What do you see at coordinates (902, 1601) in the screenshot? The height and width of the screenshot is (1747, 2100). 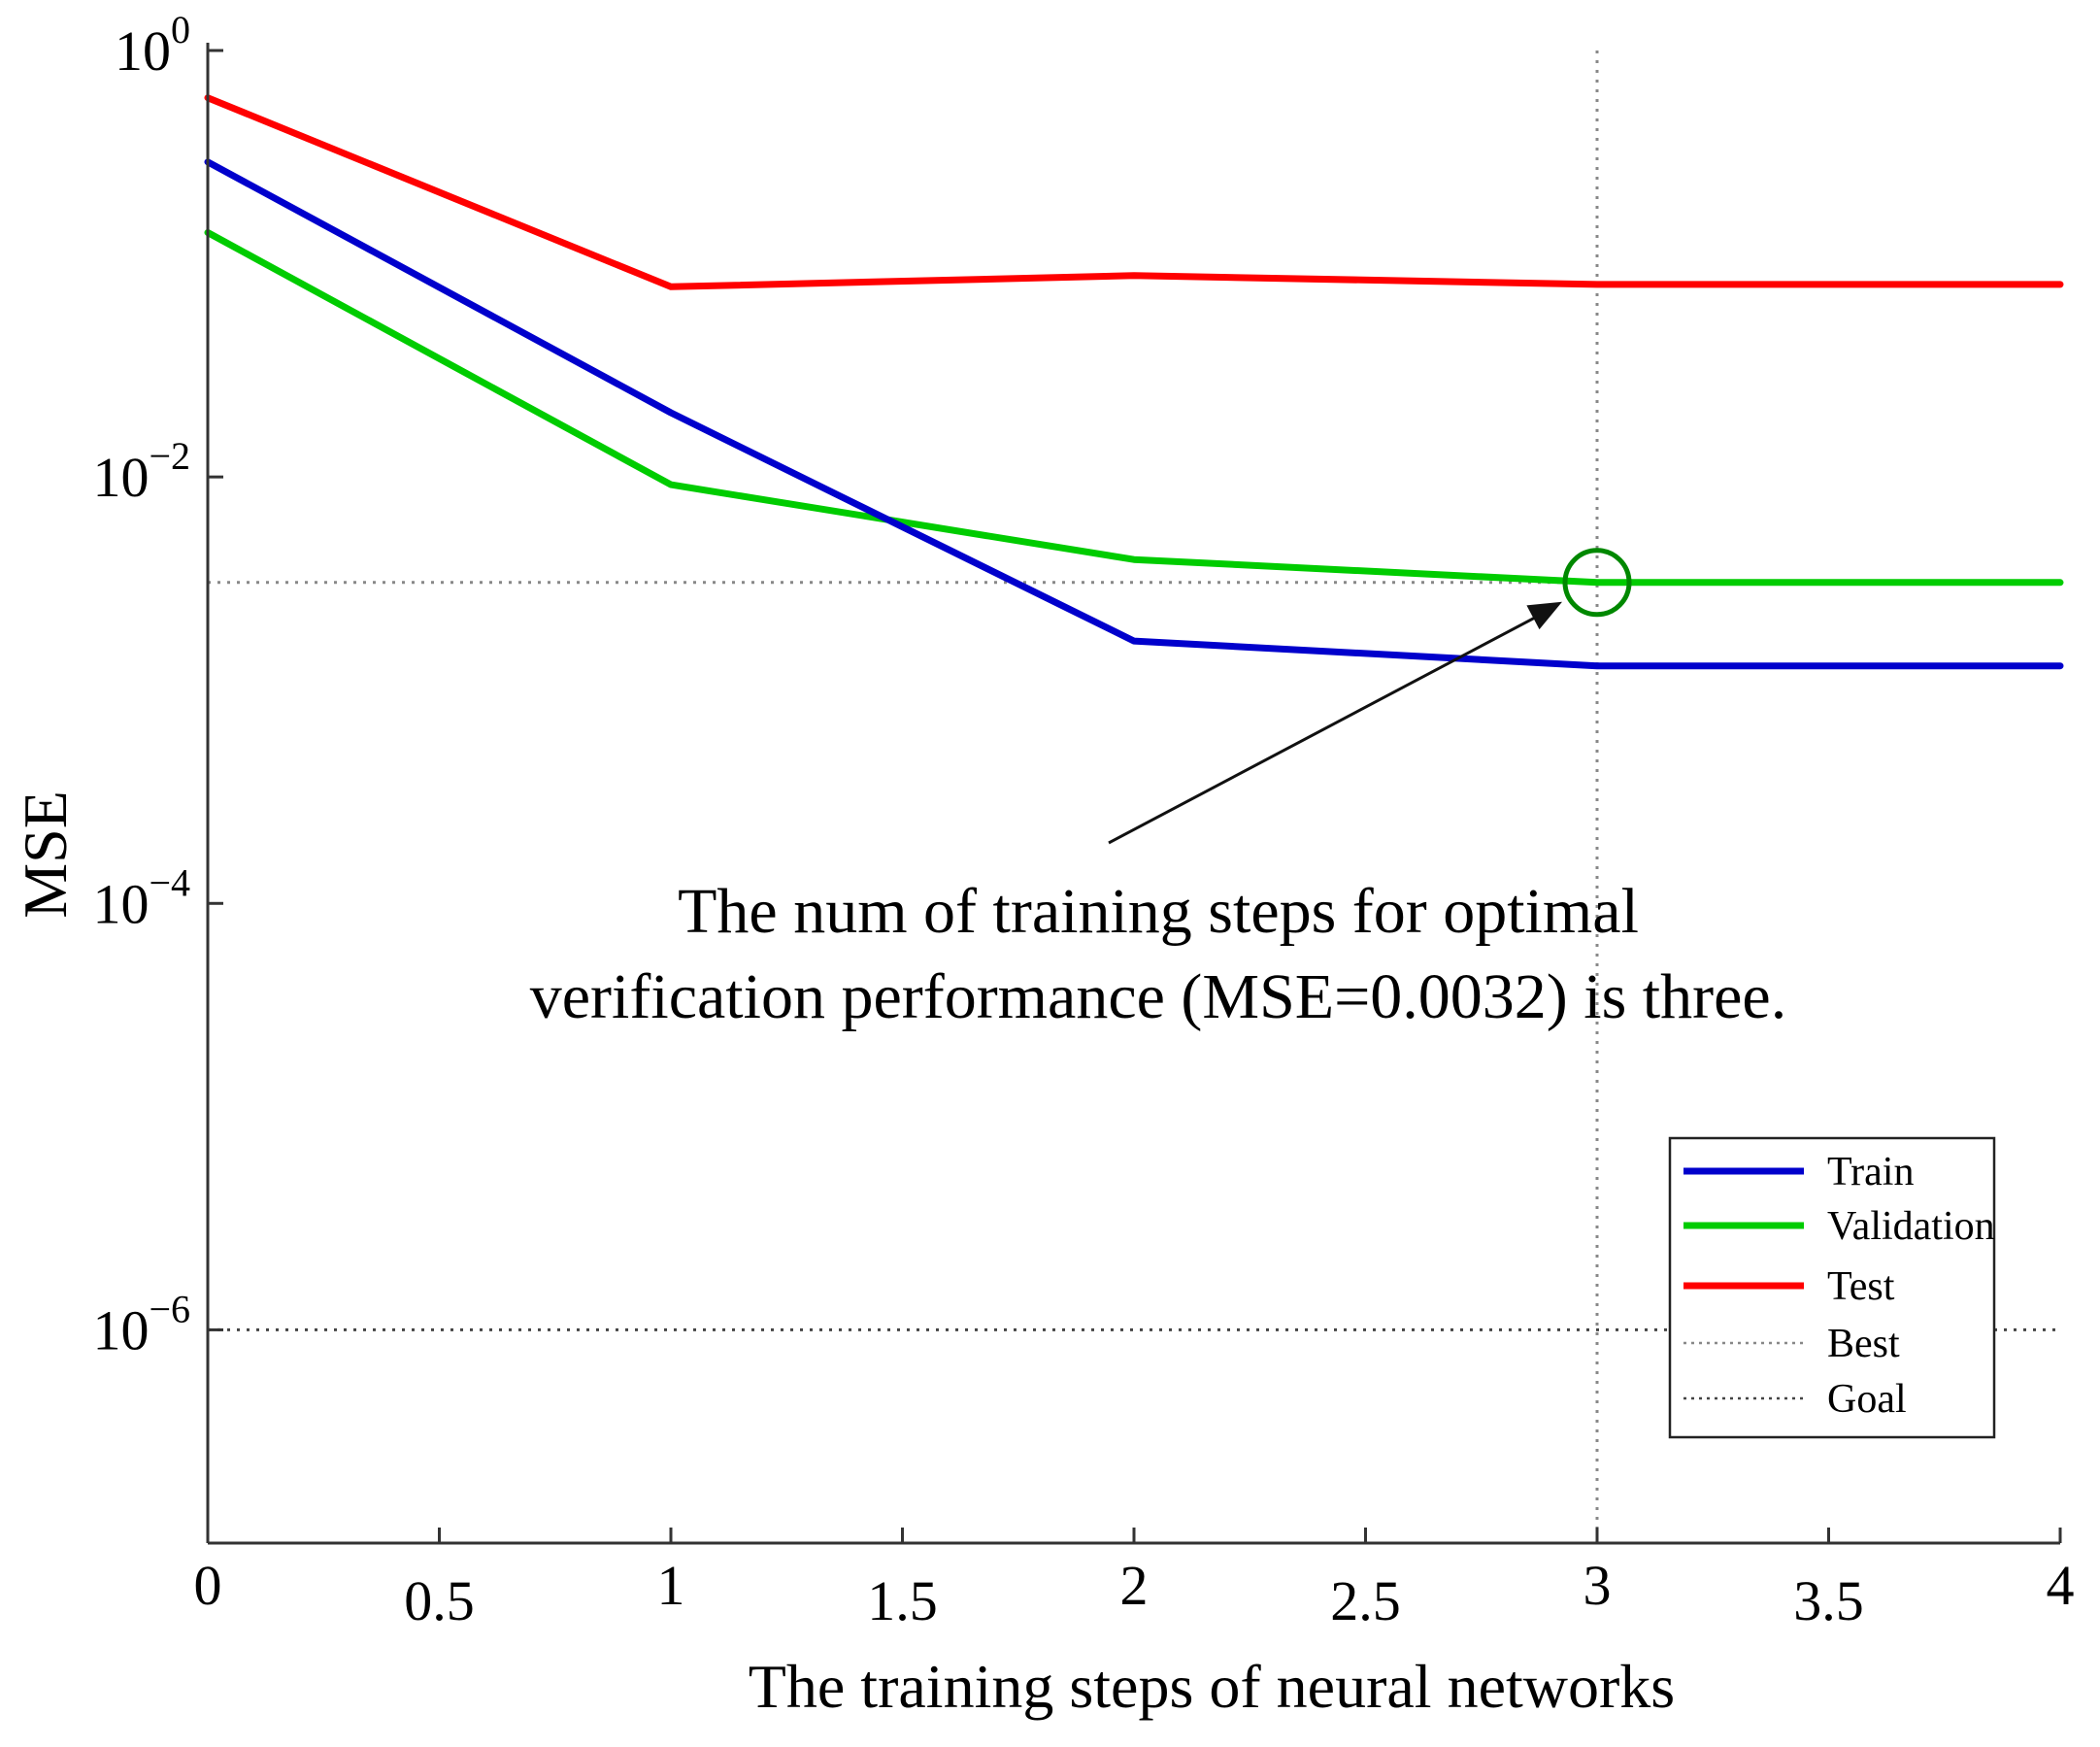 I see `x-tick-label: 1.5` at bounding box center [902, 1601].